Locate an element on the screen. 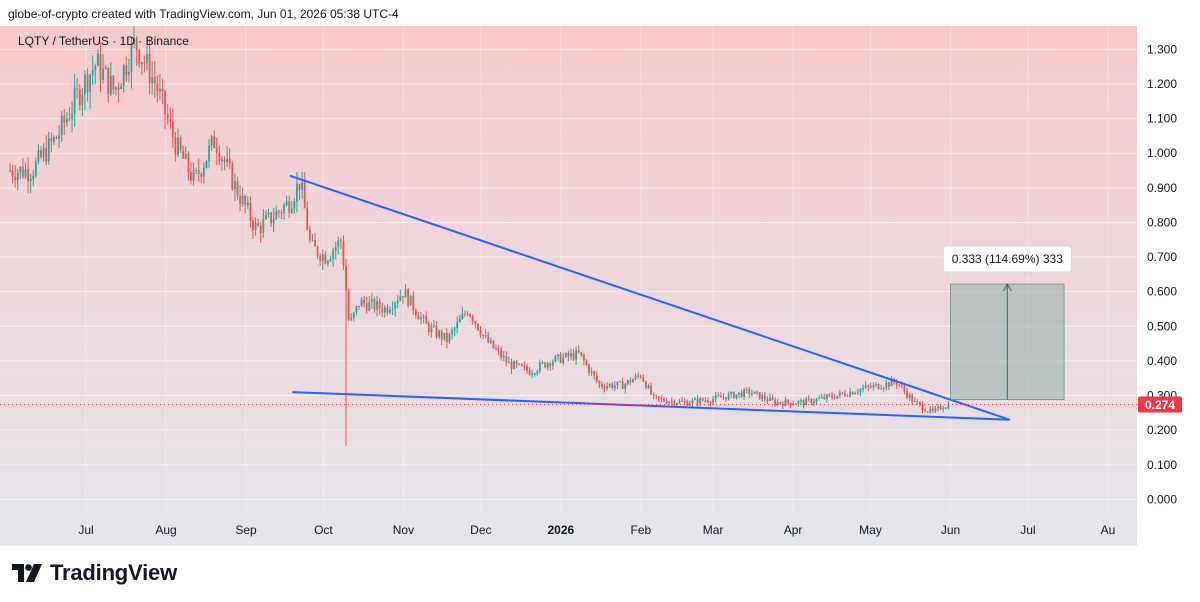  x-tick-label: 2026 is located at coordinates (560, 530).